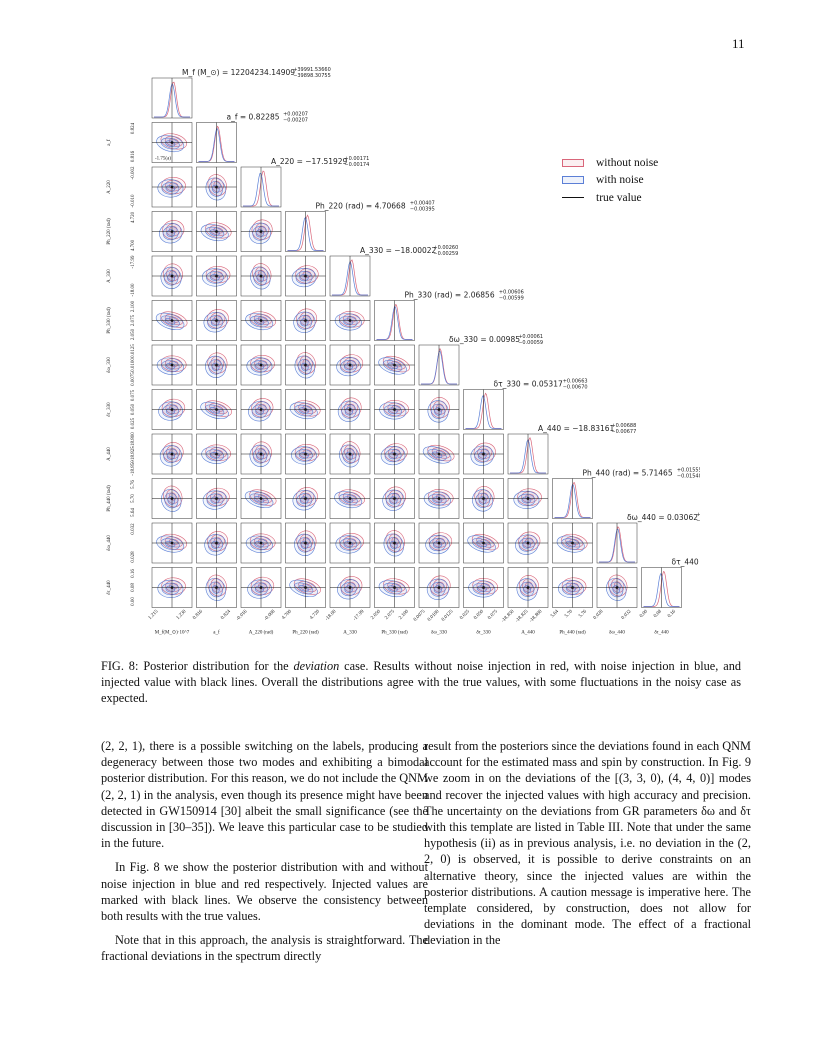 The height and width of the screenshot is (1056, 816). I want to click on x-tick-label: -17.99, so click(359, 615).